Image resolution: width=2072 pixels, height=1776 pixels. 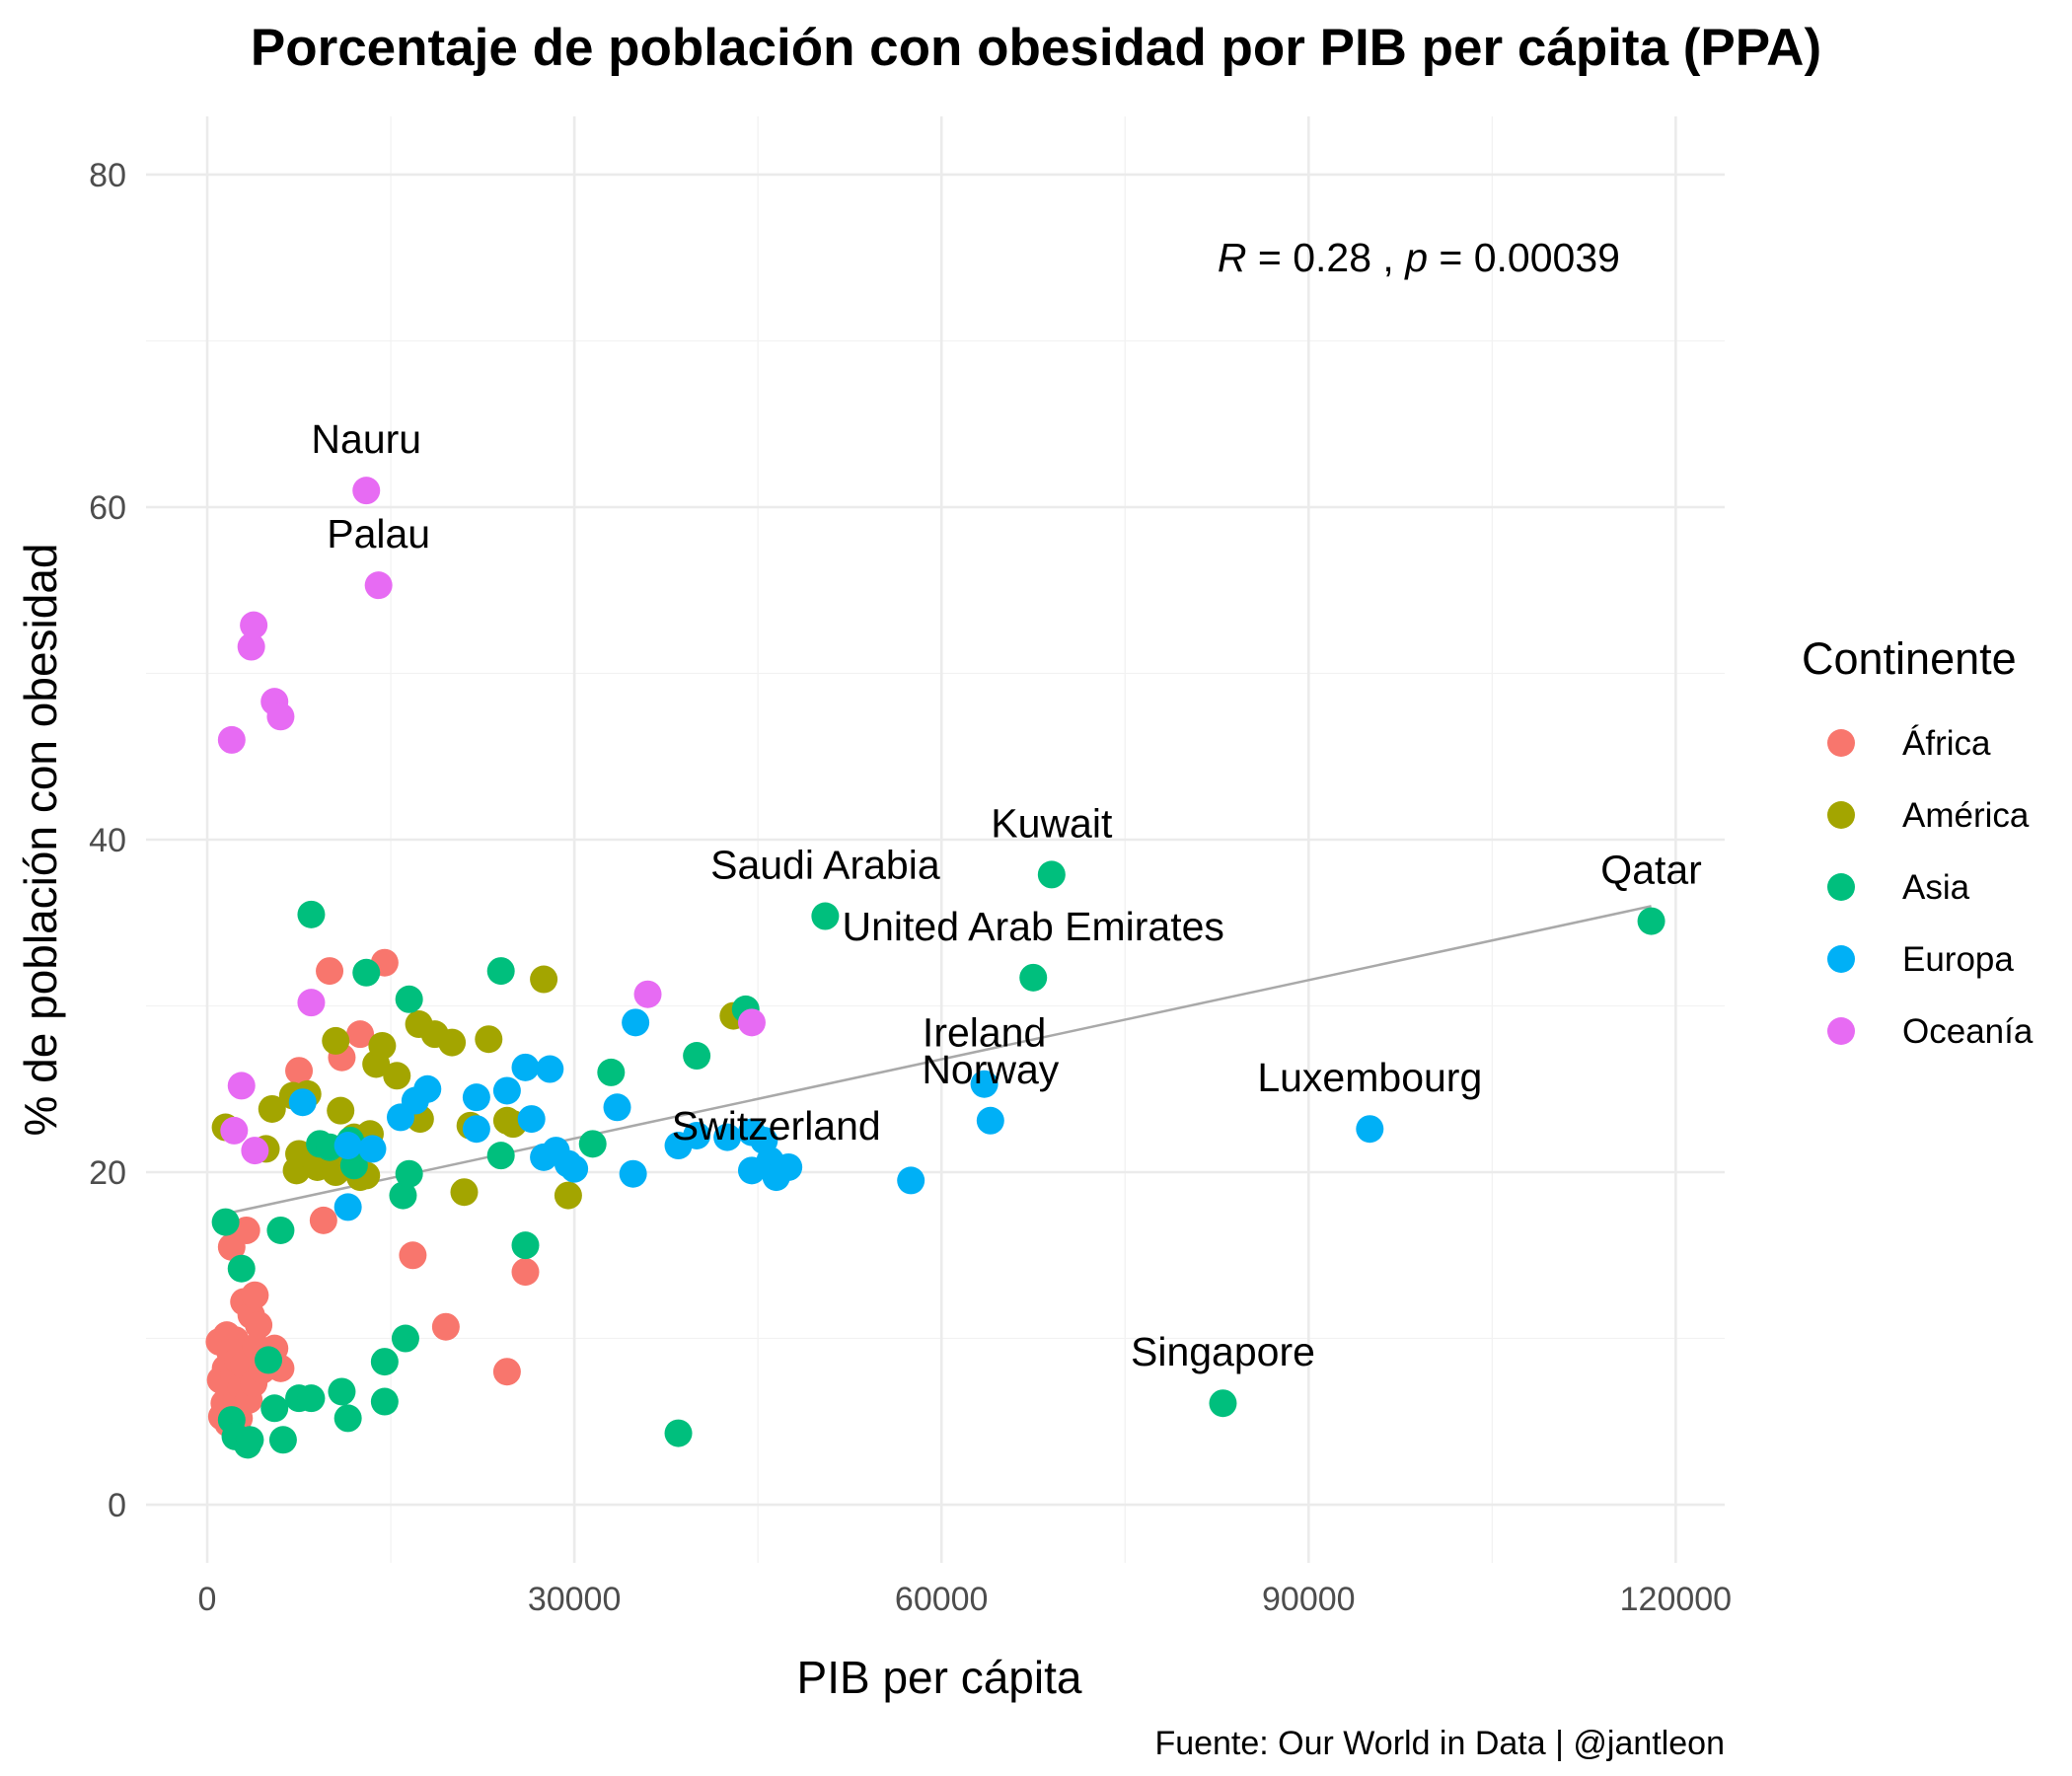 I want to click on point-label: Palau, so click(x=379, y=533).